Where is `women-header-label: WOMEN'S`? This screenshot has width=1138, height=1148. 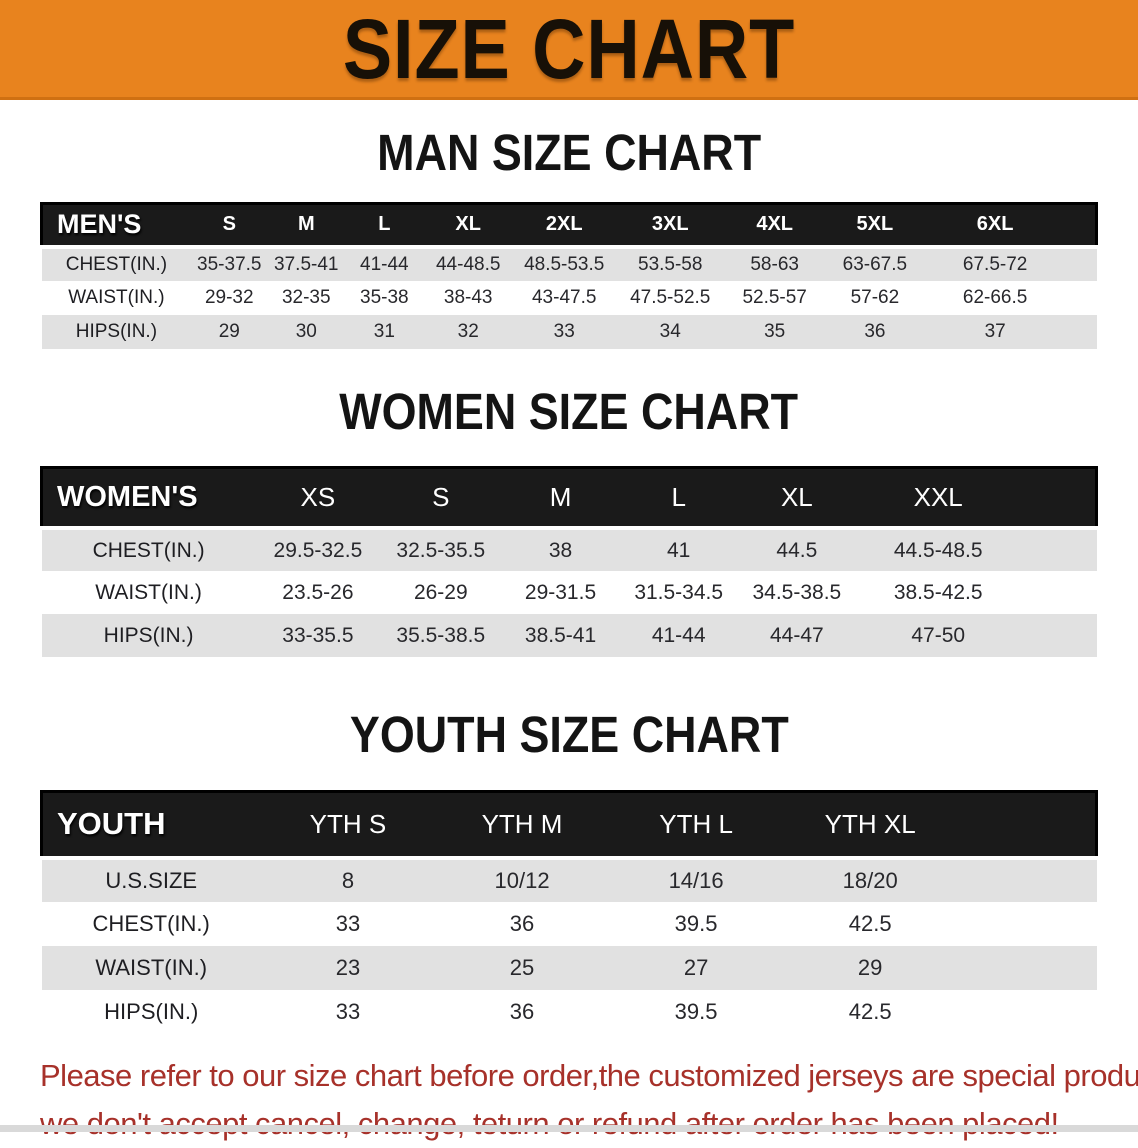
women-header-label: WOMEN'S is located at coordinates (127, 496).